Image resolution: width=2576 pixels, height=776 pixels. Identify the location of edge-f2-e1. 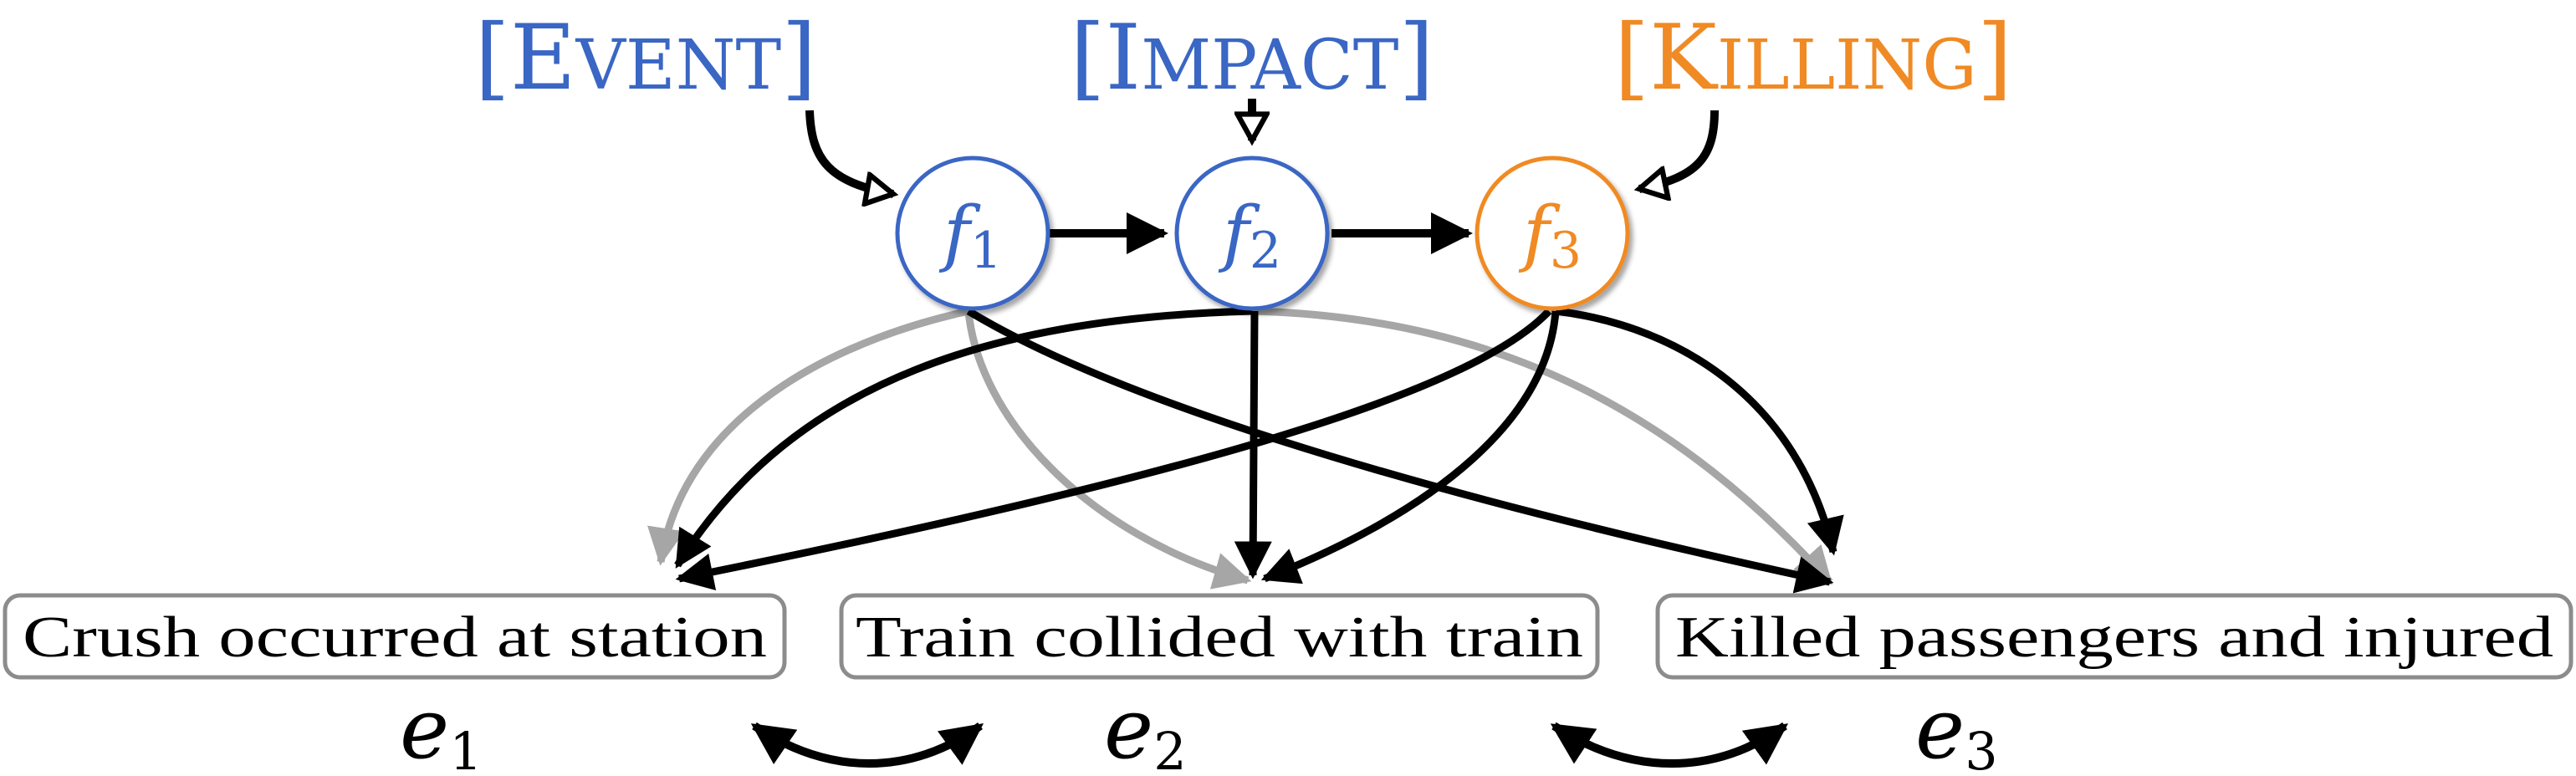
(963, 438).